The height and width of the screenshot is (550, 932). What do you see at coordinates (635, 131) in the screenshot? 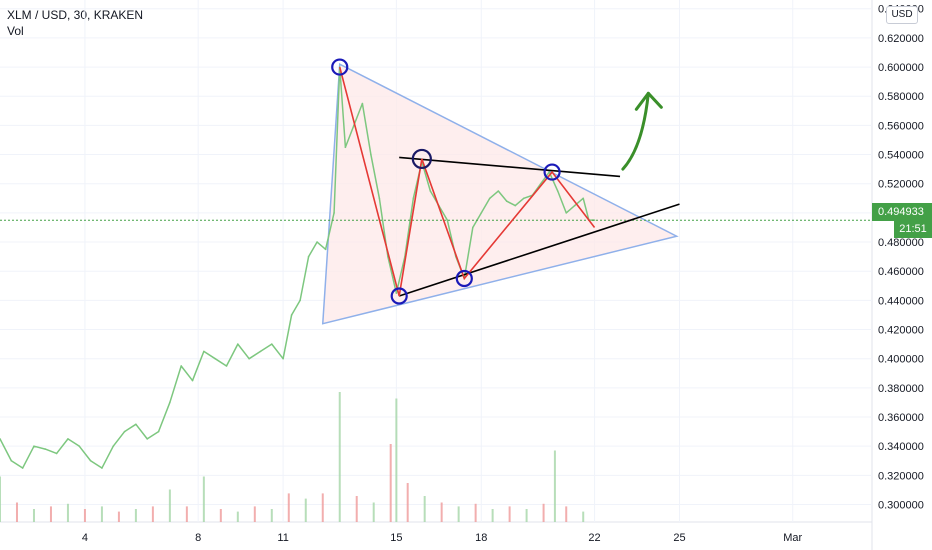
I see `breakout-arrow-shaft` at bounding box center [635, 131].